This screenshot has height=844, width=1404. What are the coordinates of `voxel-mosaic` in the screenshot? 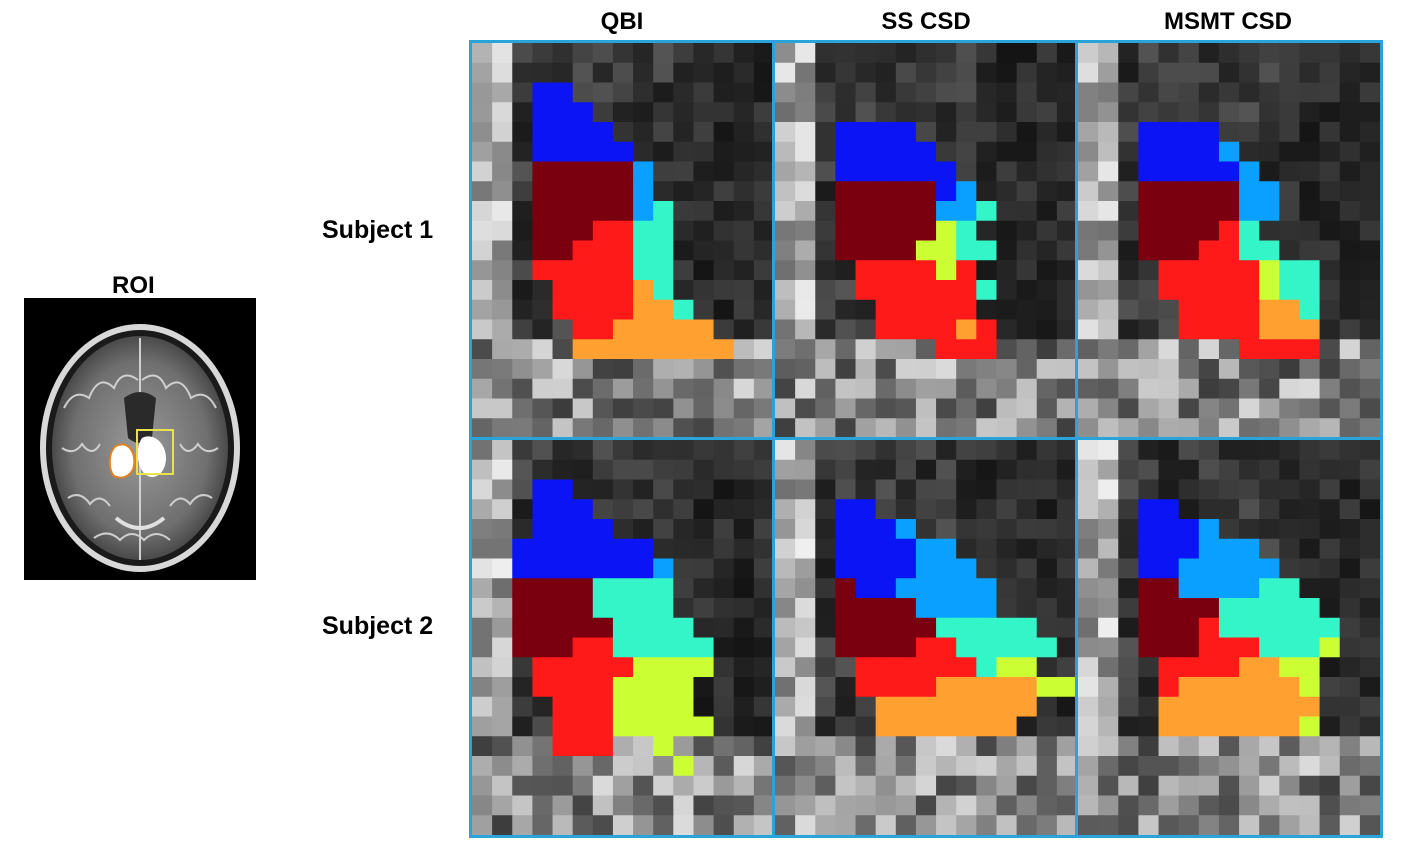 It's located at (926, 240).